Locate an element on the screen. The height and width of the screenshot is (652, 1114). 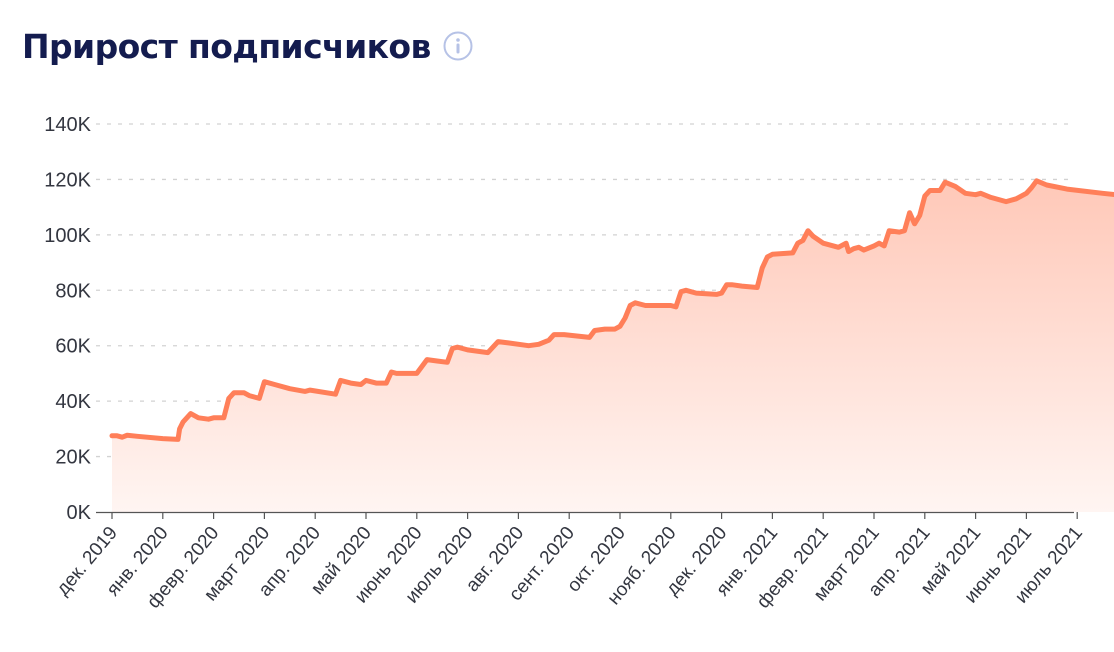
y-tick-label: 140K is located at coordinates (67, 125).